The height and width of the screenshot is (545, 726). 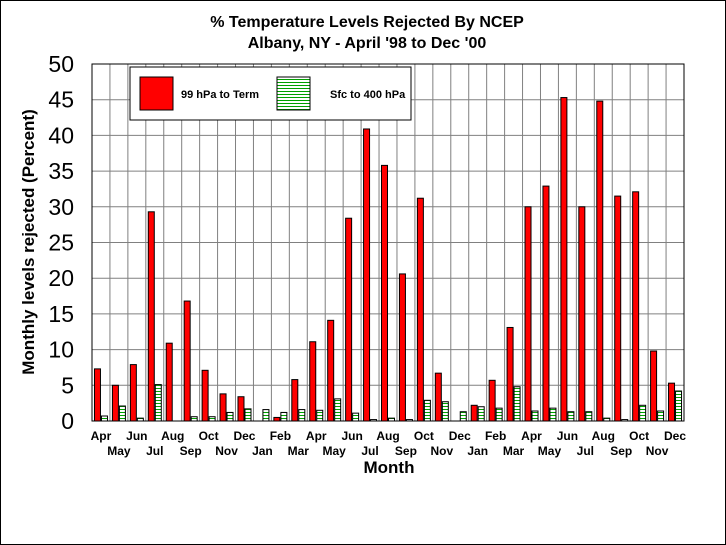 I want to click on legend-swatch-lower, so click(x=293, y=93).